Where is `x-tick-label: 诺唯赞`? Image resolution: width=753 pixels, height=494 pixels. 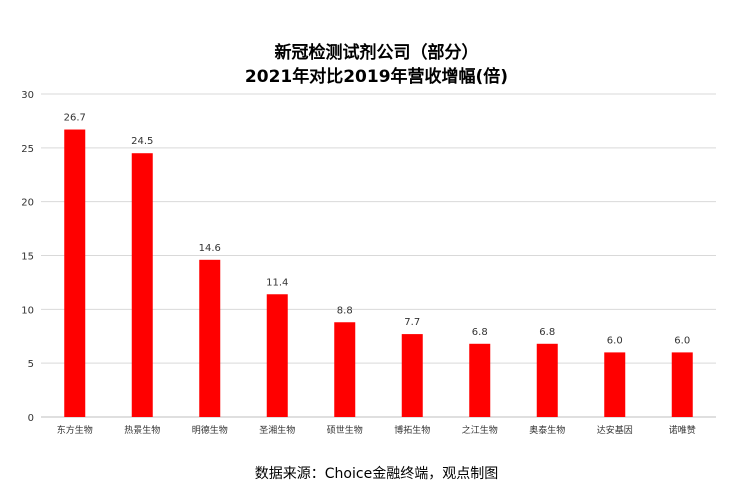 x-tick-label: 诺唯赞 is located at coordinates (682, 430).